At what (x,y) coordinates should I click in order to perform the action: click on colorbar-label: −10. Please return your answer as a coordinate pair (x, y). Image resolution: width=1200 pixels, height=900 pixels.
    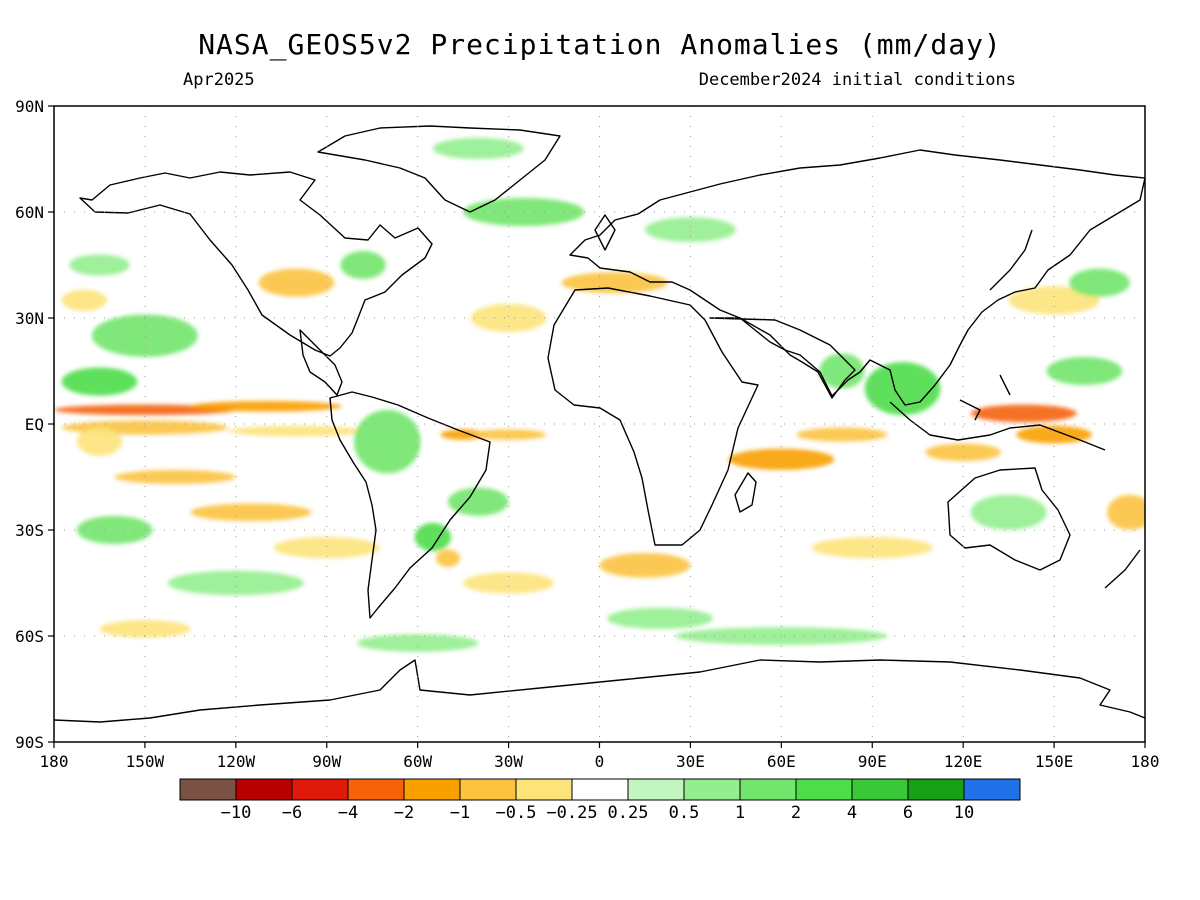
    Looking at the image, I should click on (236, 813).